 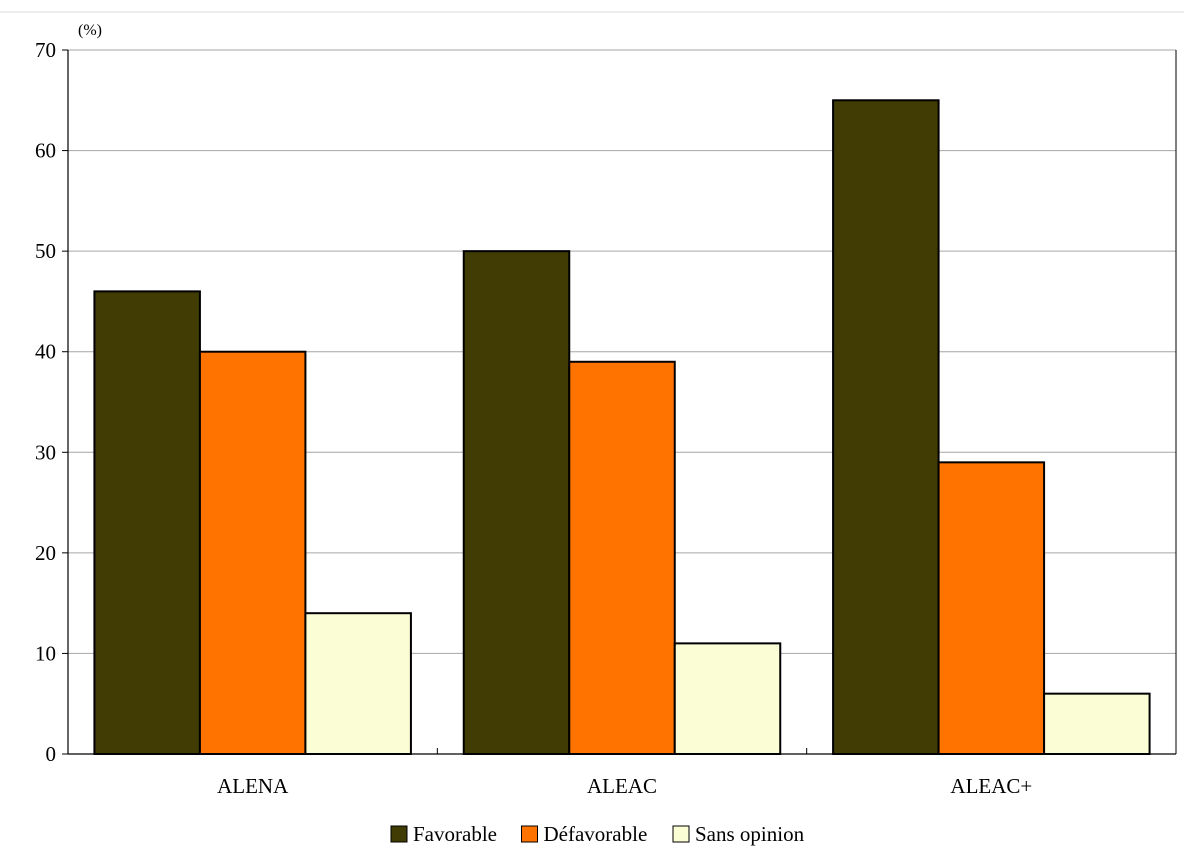 I want to click on y-unit-label: (%), so click(x=90, y=30).